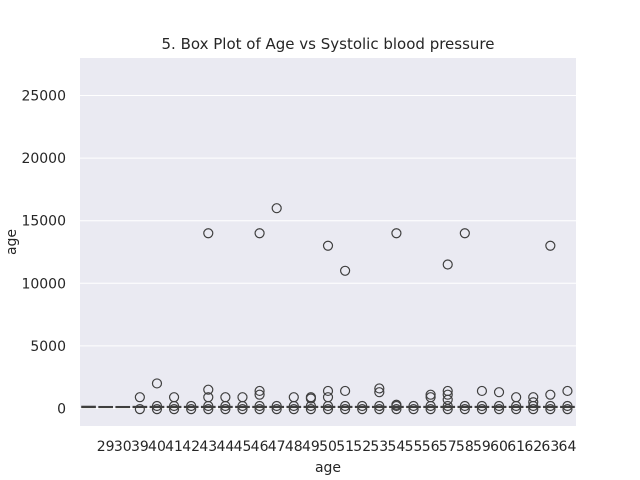 The width and height of the screenshot is (640, 480). What do you see at coordinates (328, 468) in the screenshot?
I see `x-axis-label: age` at bounding box center [328, 468].